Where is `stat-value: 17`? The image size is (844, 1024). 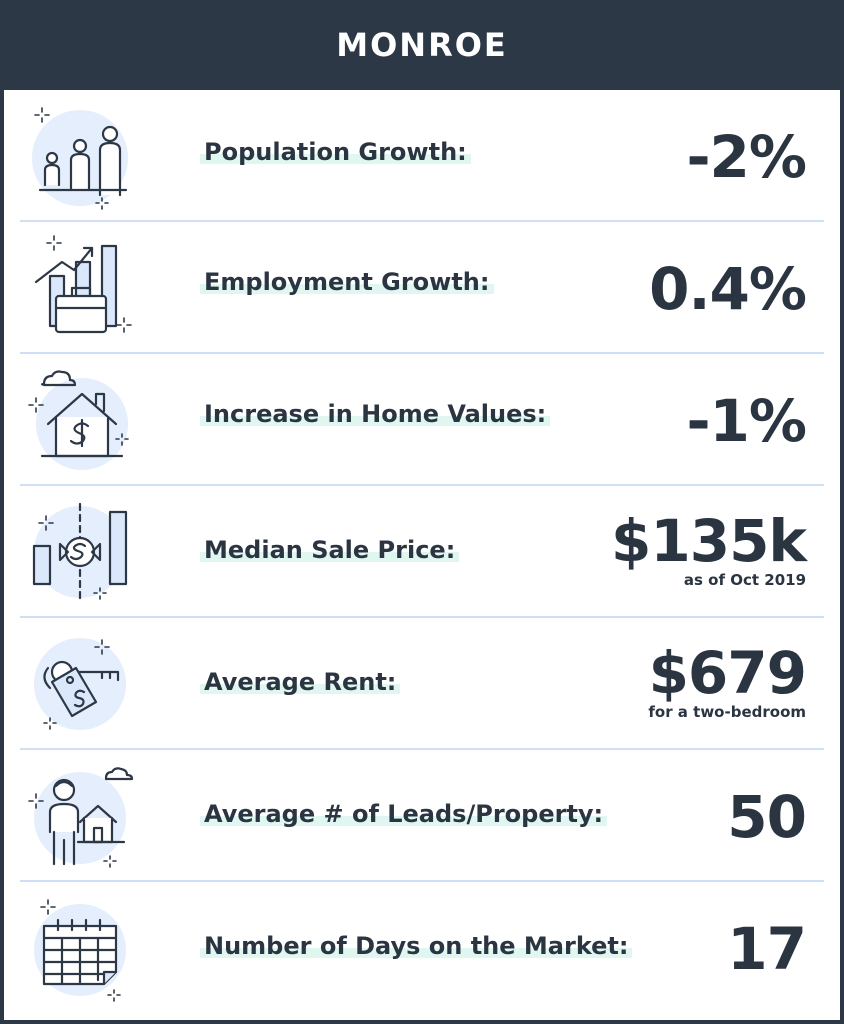
stat-value: 17 is located at coordinates (767, 949).